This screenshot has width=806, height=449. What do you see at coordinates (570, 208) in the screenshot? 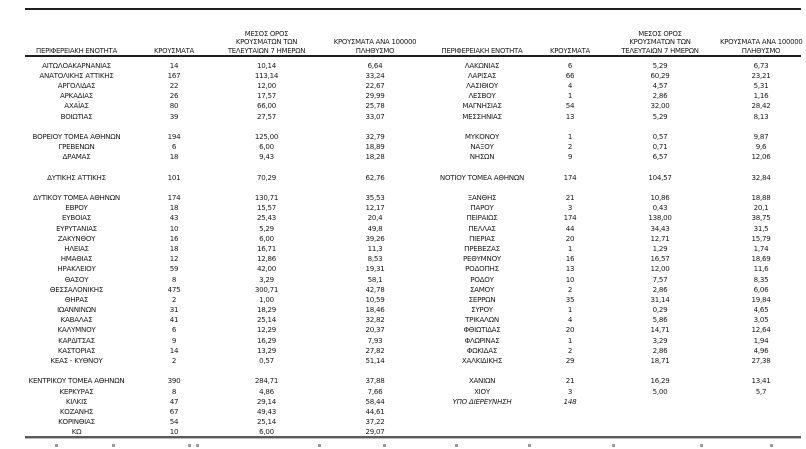
I see `cases-cell: 3` at bounding box center [570, 208].